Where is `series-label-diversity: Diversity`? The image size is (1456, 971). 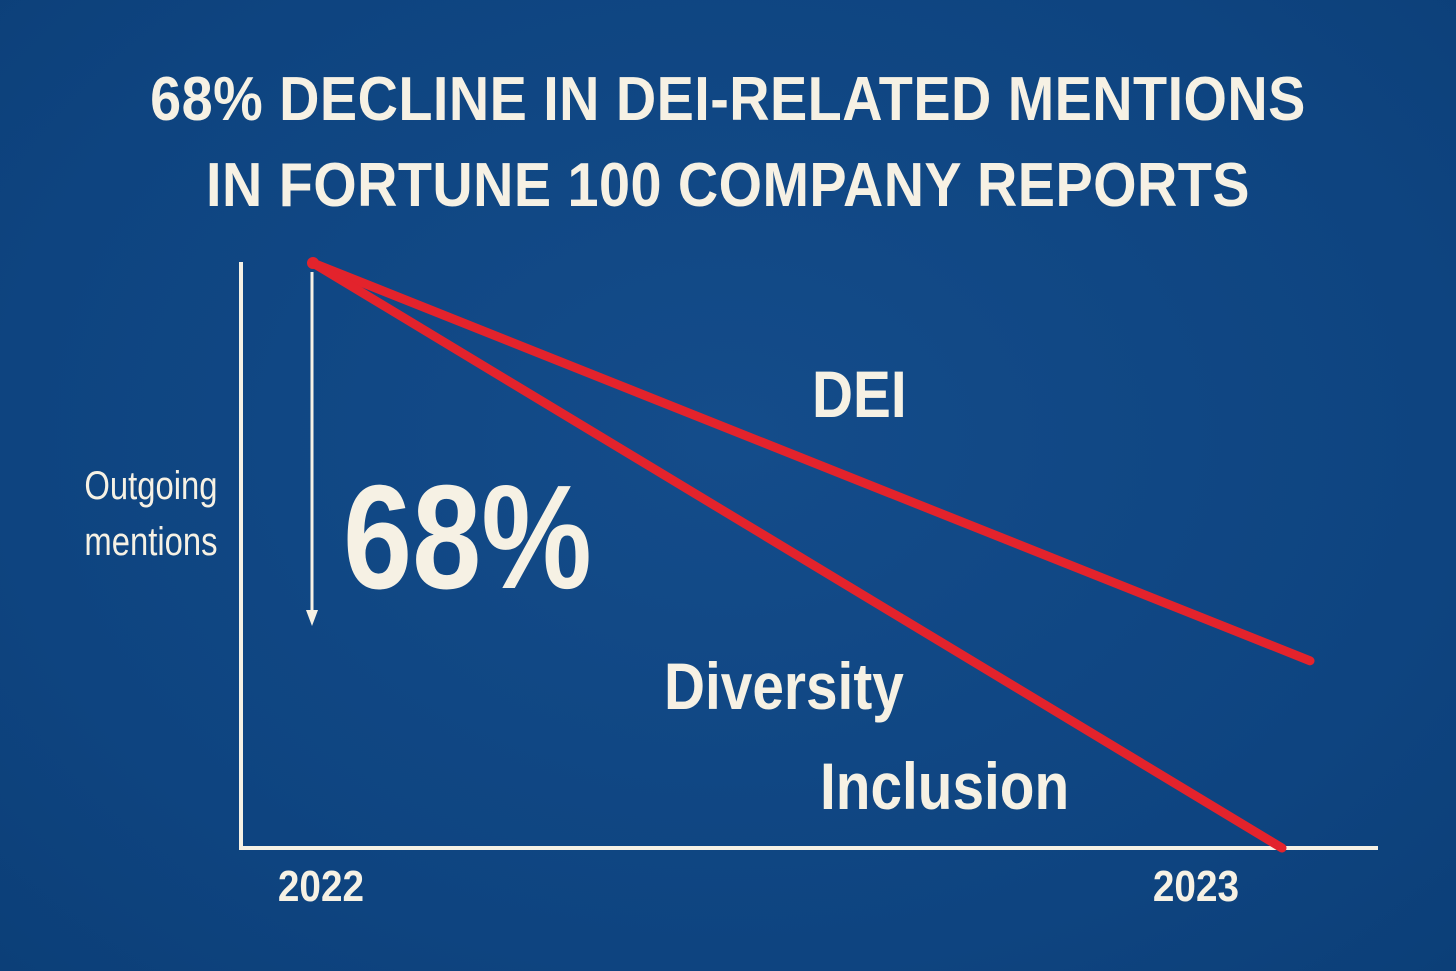
series-label-diversity: Diversity is located at coordinates (784, 686).